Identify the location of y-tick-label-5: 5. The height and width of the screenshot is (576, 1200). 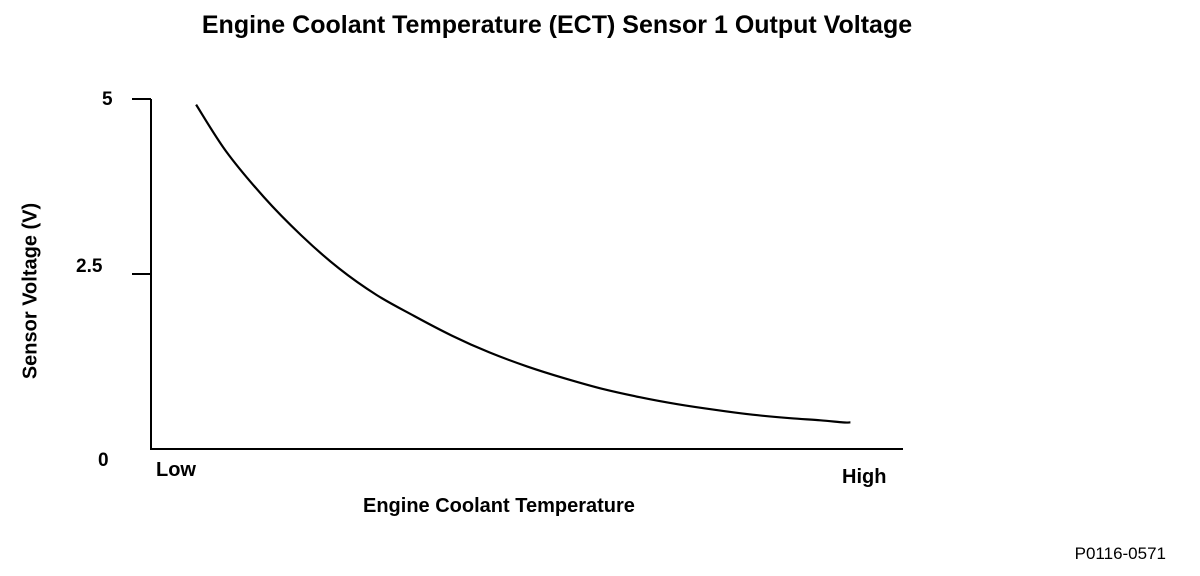
(107, 99).